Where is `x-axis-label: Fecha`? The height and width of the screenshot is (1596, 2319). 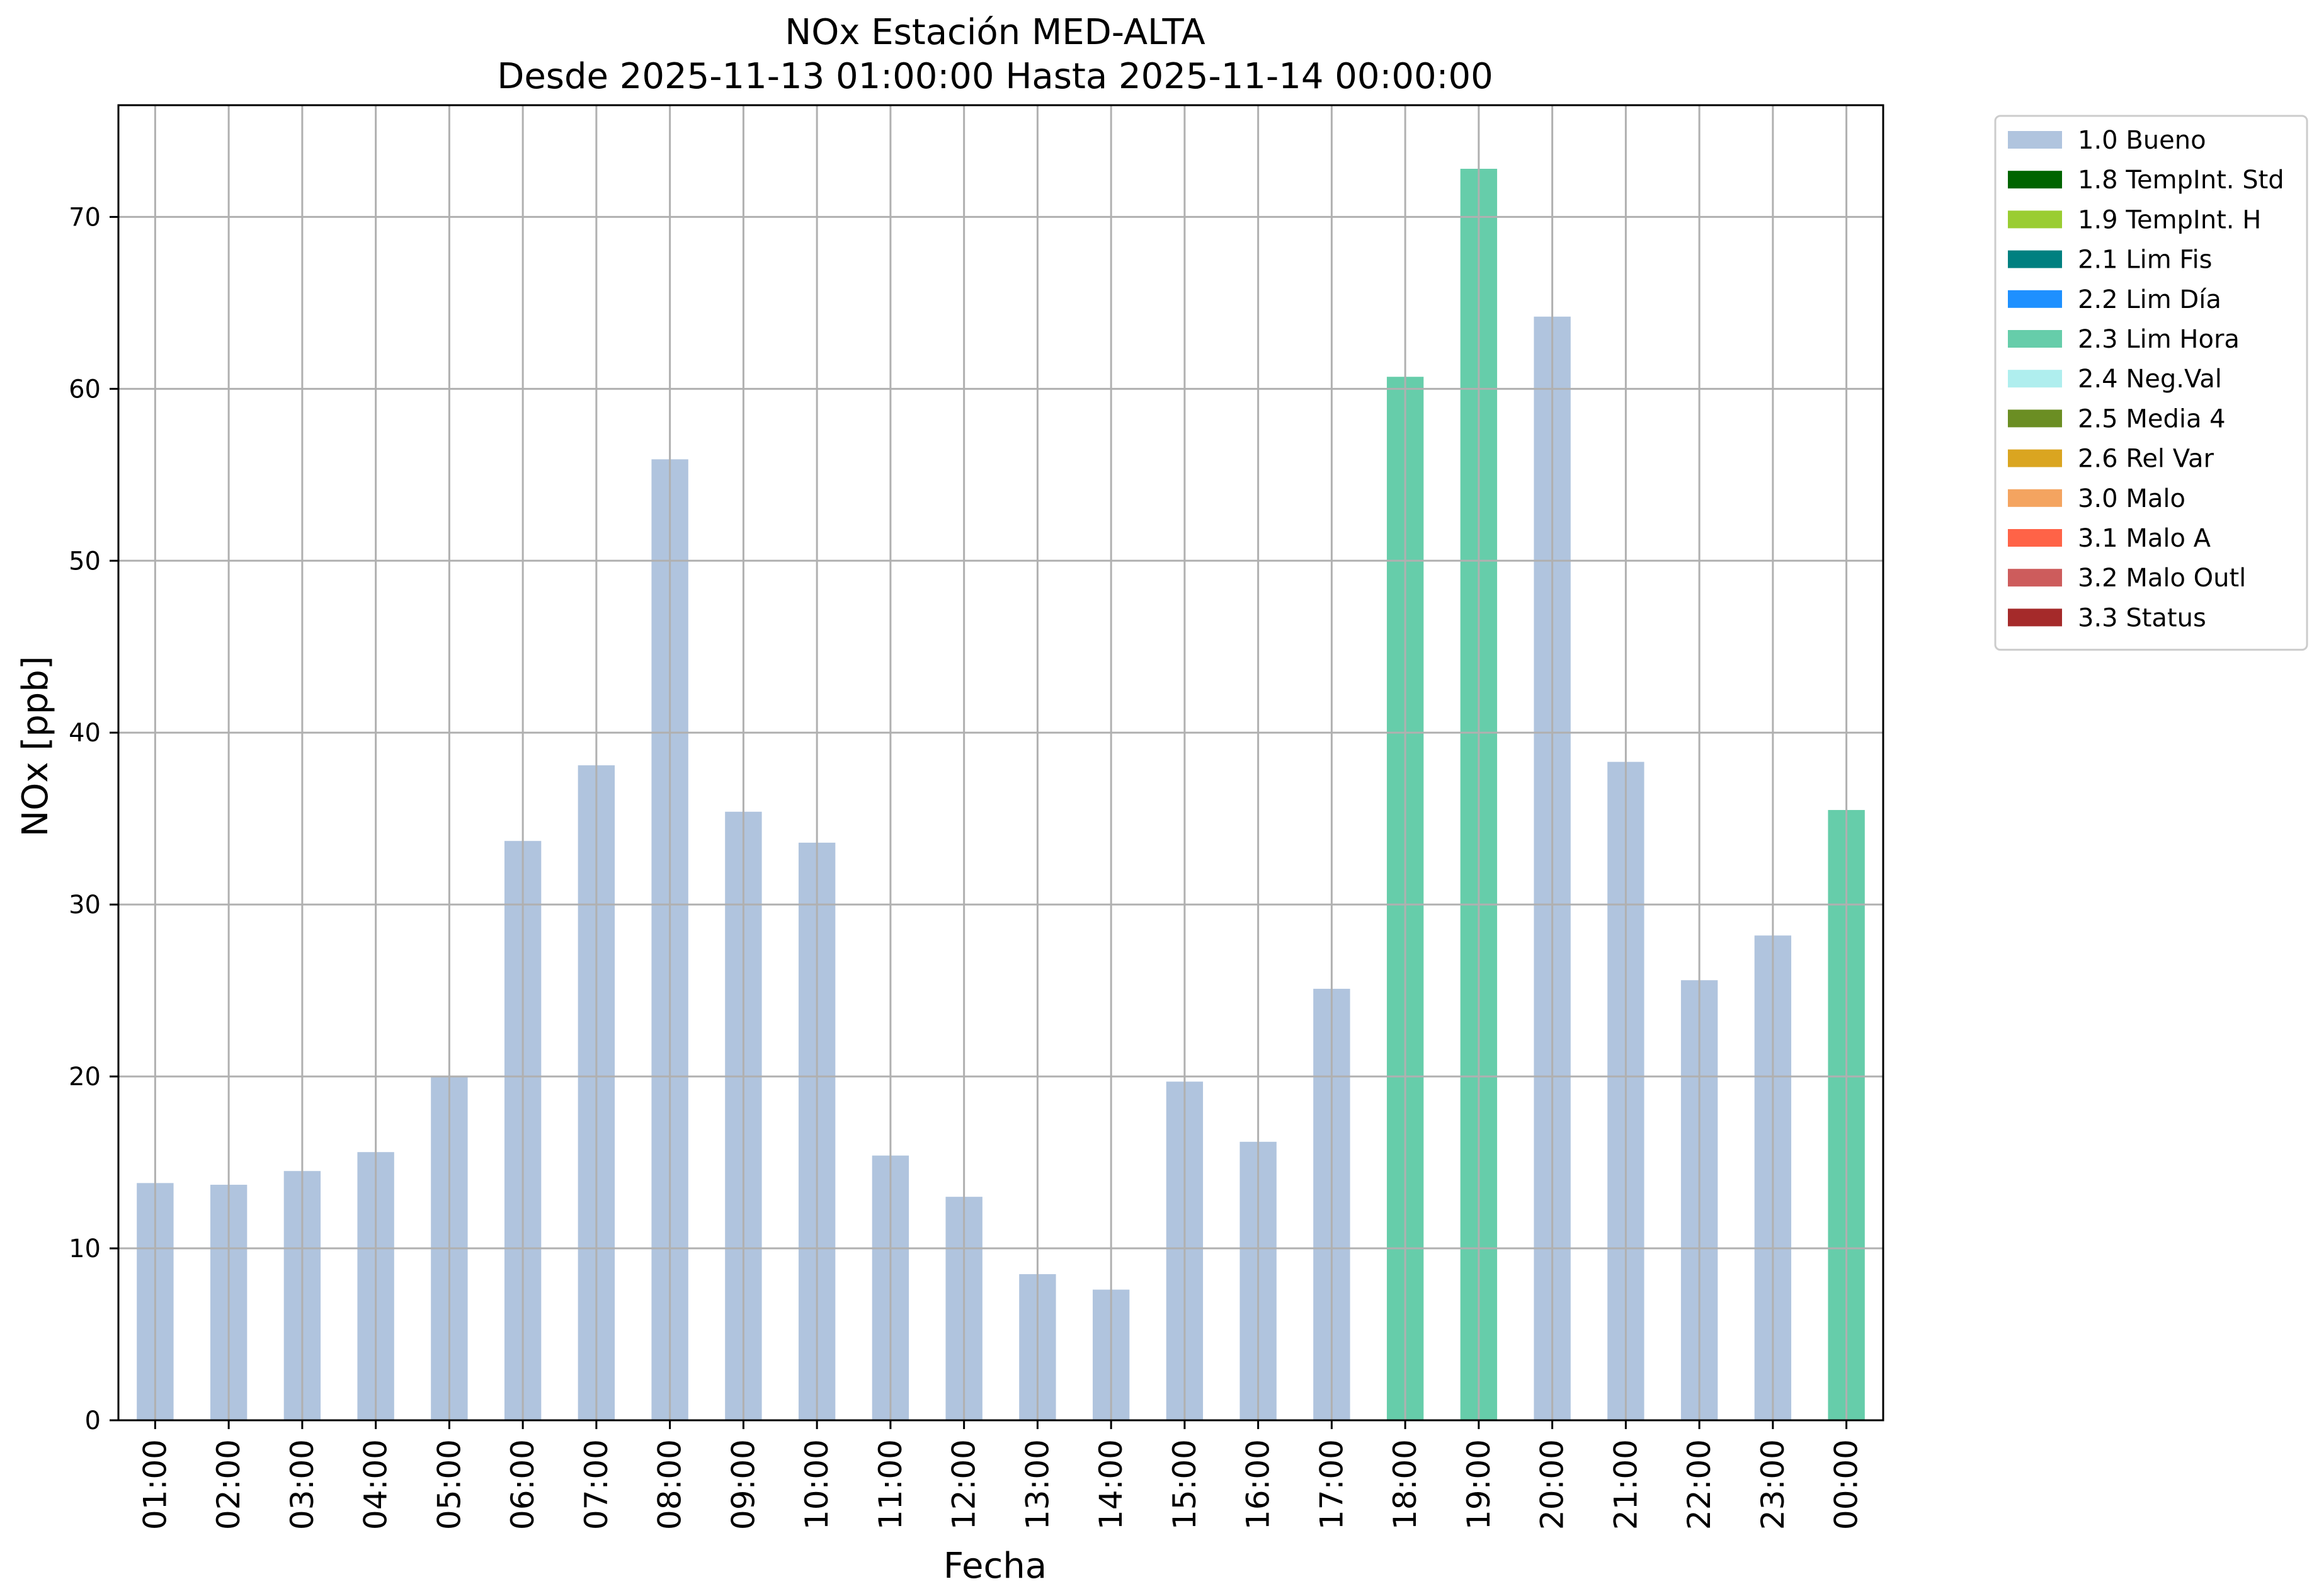
x-axis-label: Fecha is located at coordinates (995, 1566).